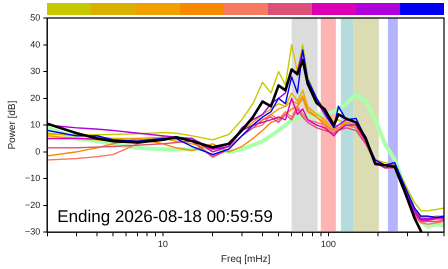 This screenshot has width=448, height=269. I want to click on x-axis-title: Freq [mHz], so click(245, 259).